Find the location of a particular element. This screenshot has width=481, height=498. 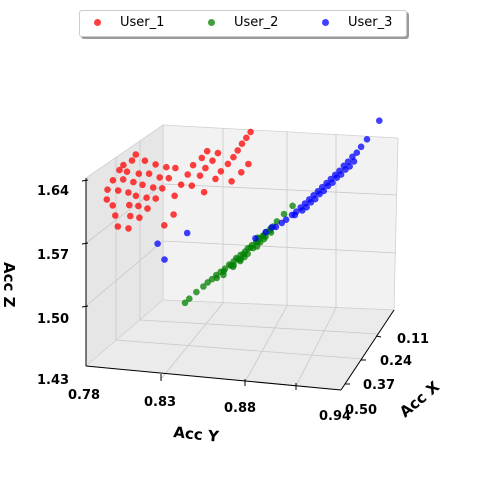

x-tick-label: 0.50 is located at coordinates (361, 410).